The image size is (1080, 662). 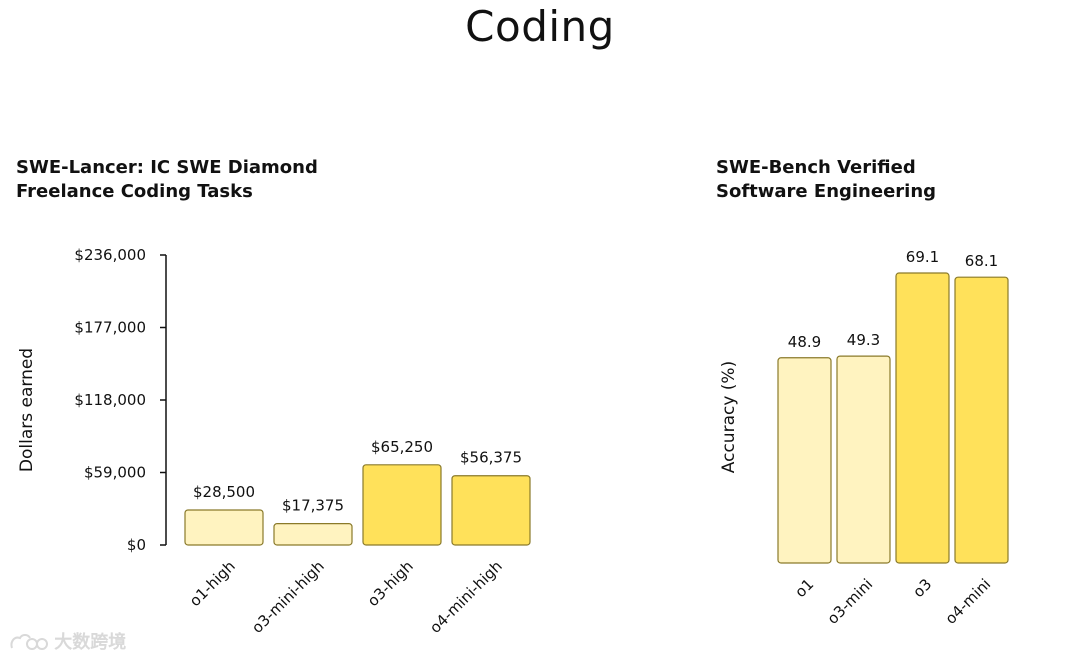 What do you see at coordinates (816, 167) in the screenshot?
I see `swe-bench-title-line-1: SWE-Bench Verified` at bounding box center [816, 167].